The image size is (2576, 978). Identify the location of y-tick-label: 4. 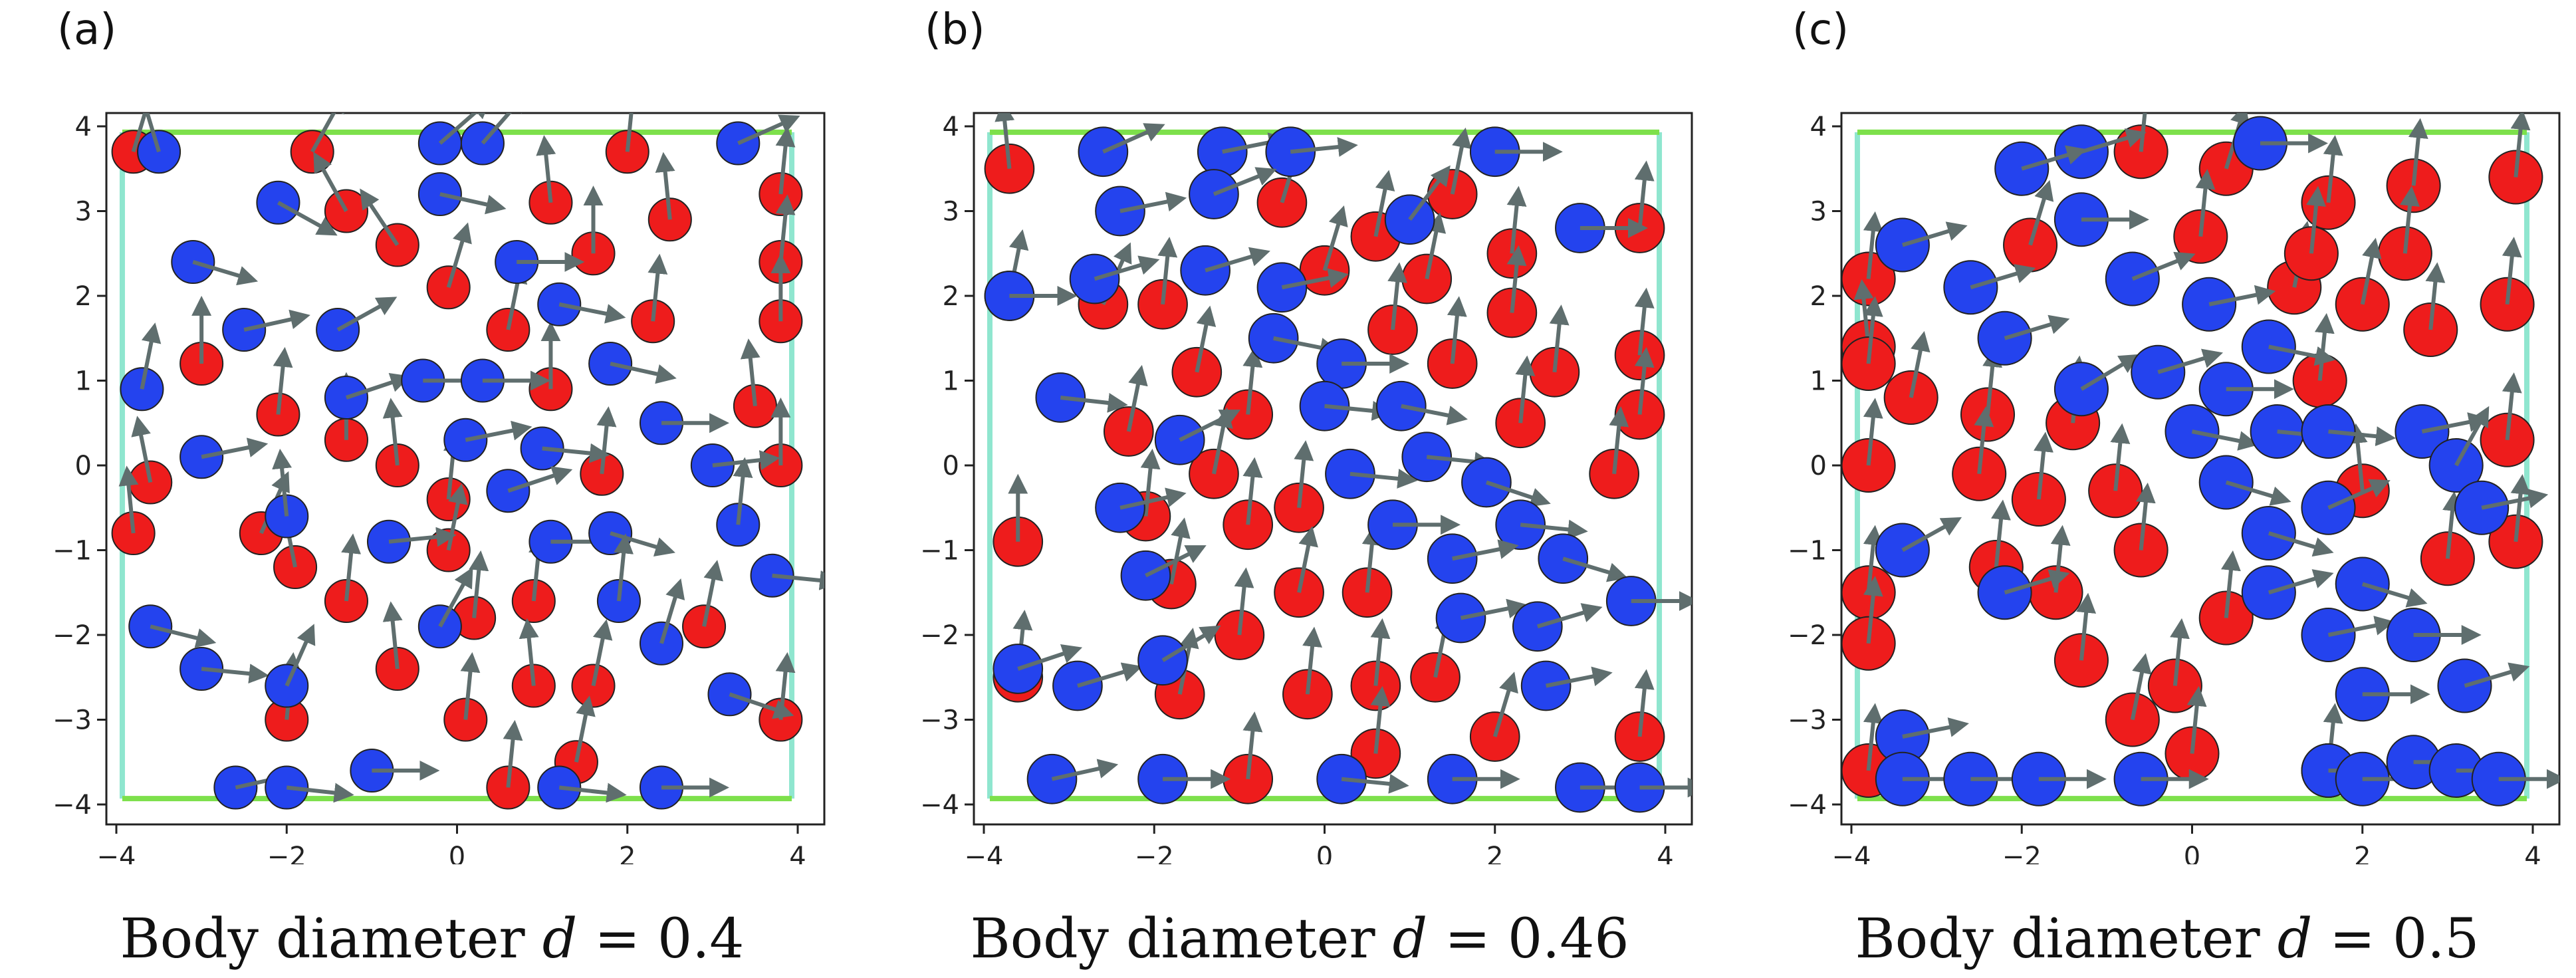
(83, 127).